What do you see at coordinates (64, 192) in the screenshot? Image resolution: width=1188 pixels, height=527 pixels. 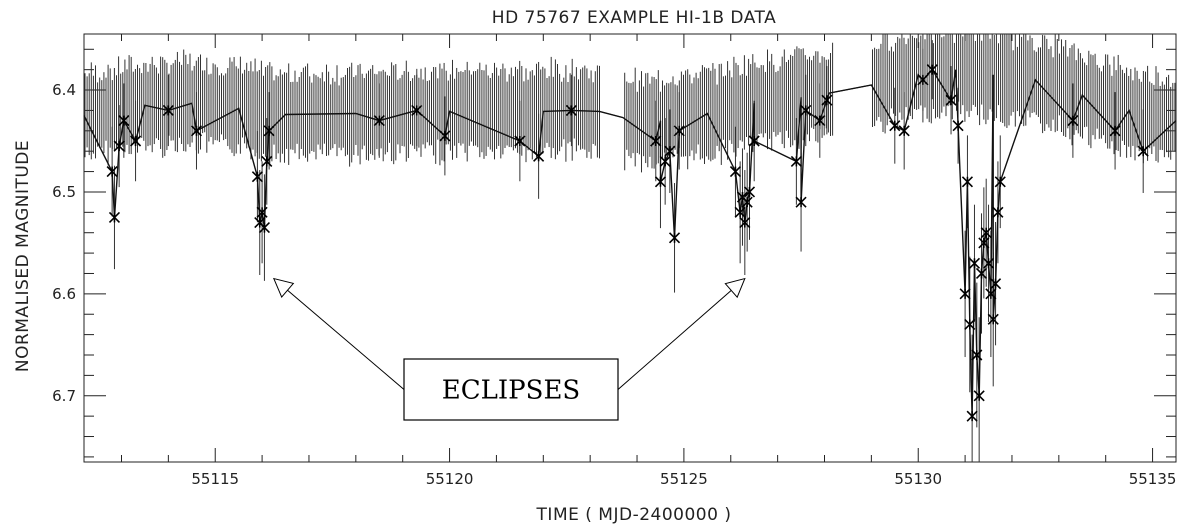 I see `y-tick-label: 6.5` at bounding box center [64, 192].